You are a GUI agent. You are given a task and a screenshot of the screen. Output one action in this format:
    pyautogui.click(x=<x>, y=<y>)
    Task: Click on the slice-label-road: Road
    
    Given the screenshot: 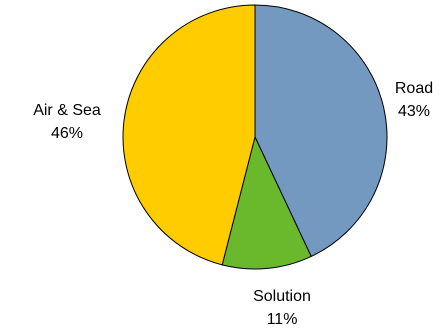 What is the action you would take?
    pyautogui.click(x=414, y=88)
    